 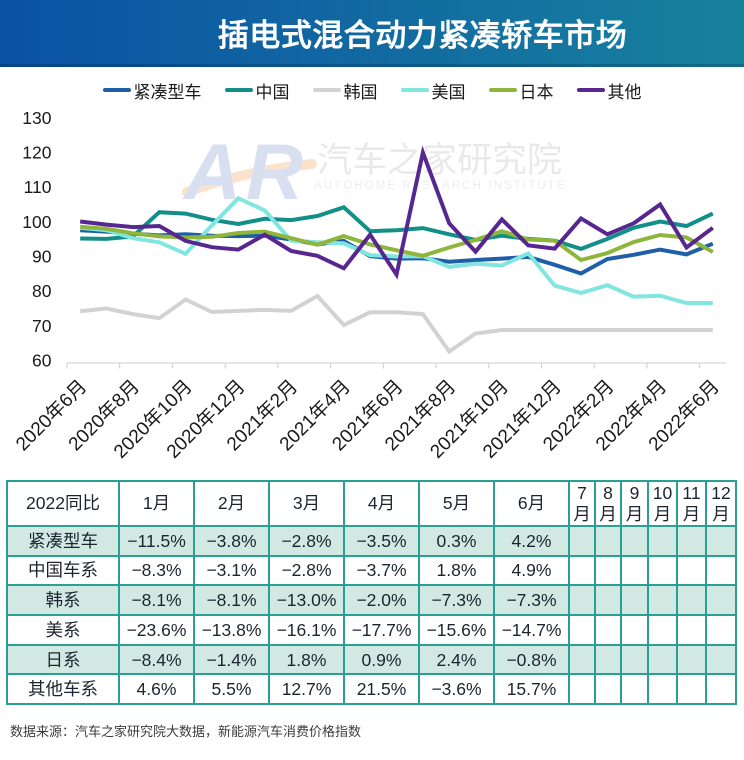 What do you see at coordinates (42, 361) in the screenshot?
I see `svg-text: 60` at bounding box center [42, 361].